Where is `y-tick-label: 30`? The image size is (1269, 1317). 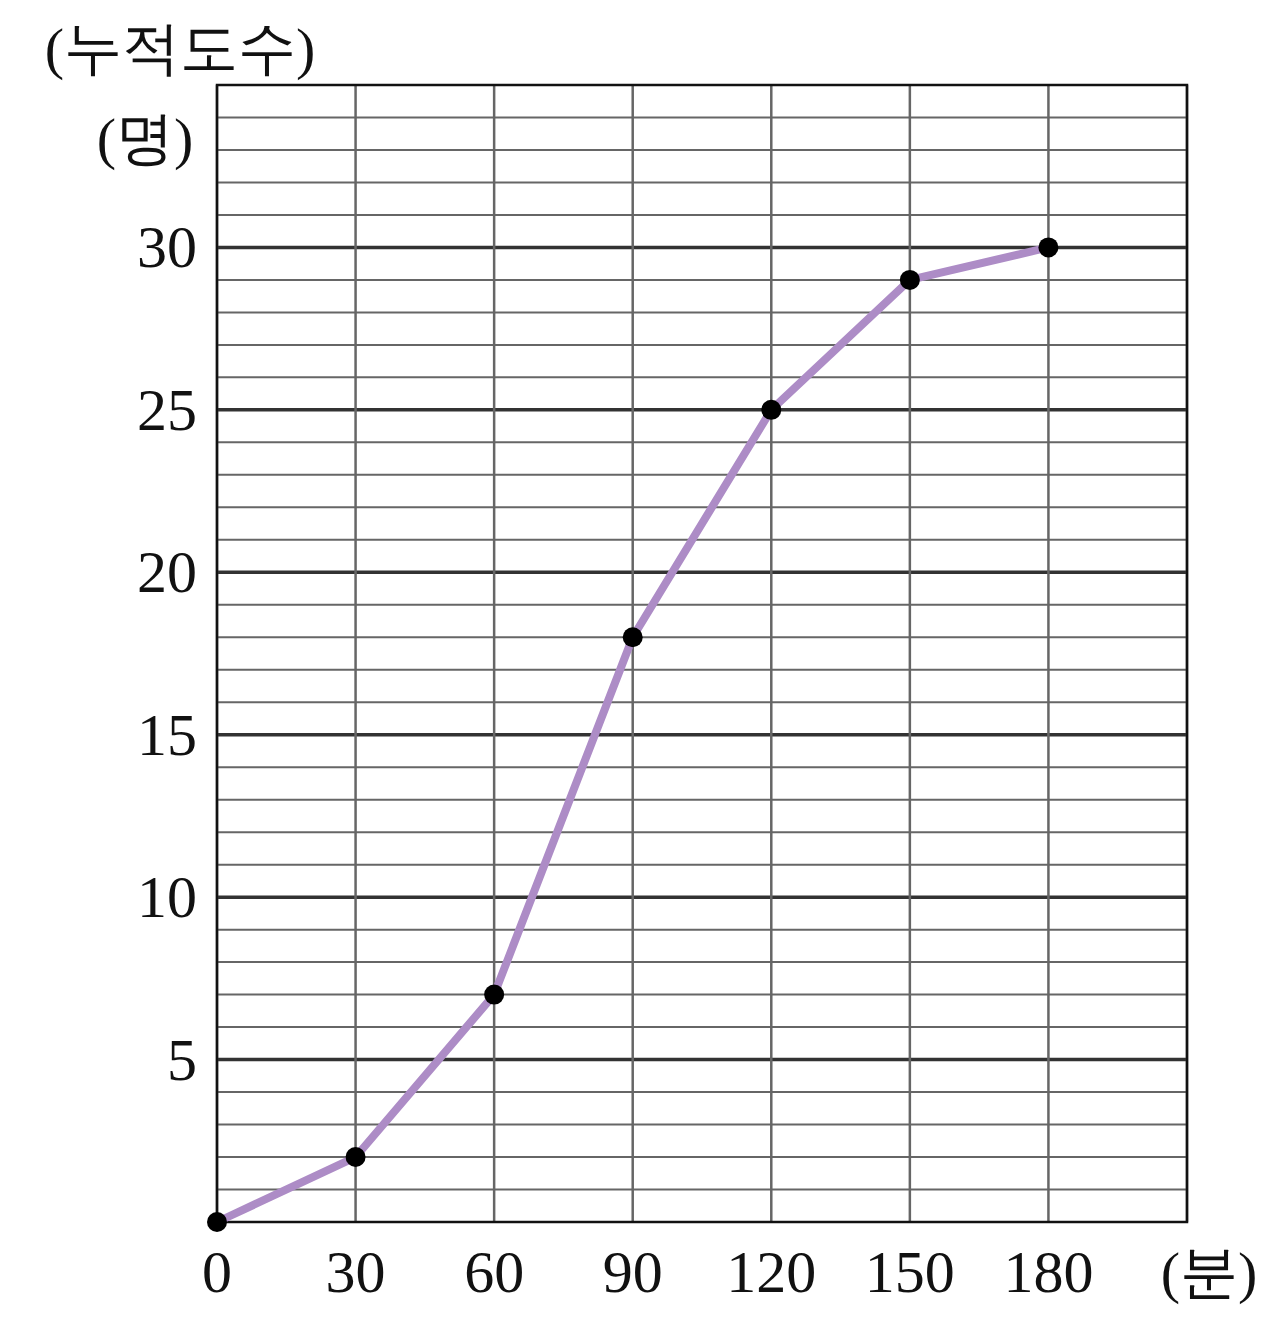
y-tick-label: 30 is located at coordinates (167, 247).